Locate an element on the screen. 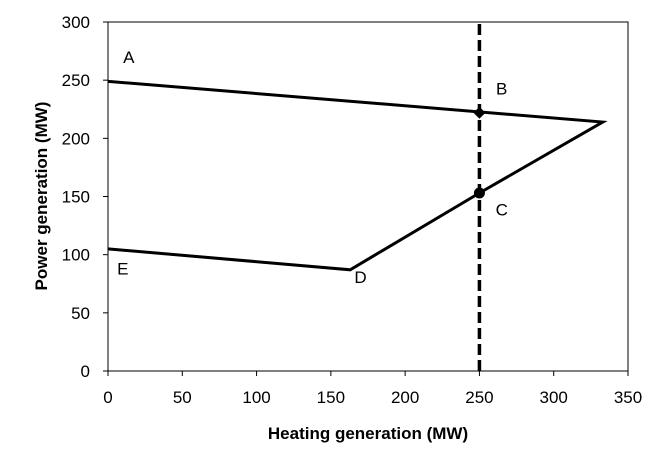  x-tick-labels: 0 50 100 150 200 250 300 350 is located at coordinates (372, 397).